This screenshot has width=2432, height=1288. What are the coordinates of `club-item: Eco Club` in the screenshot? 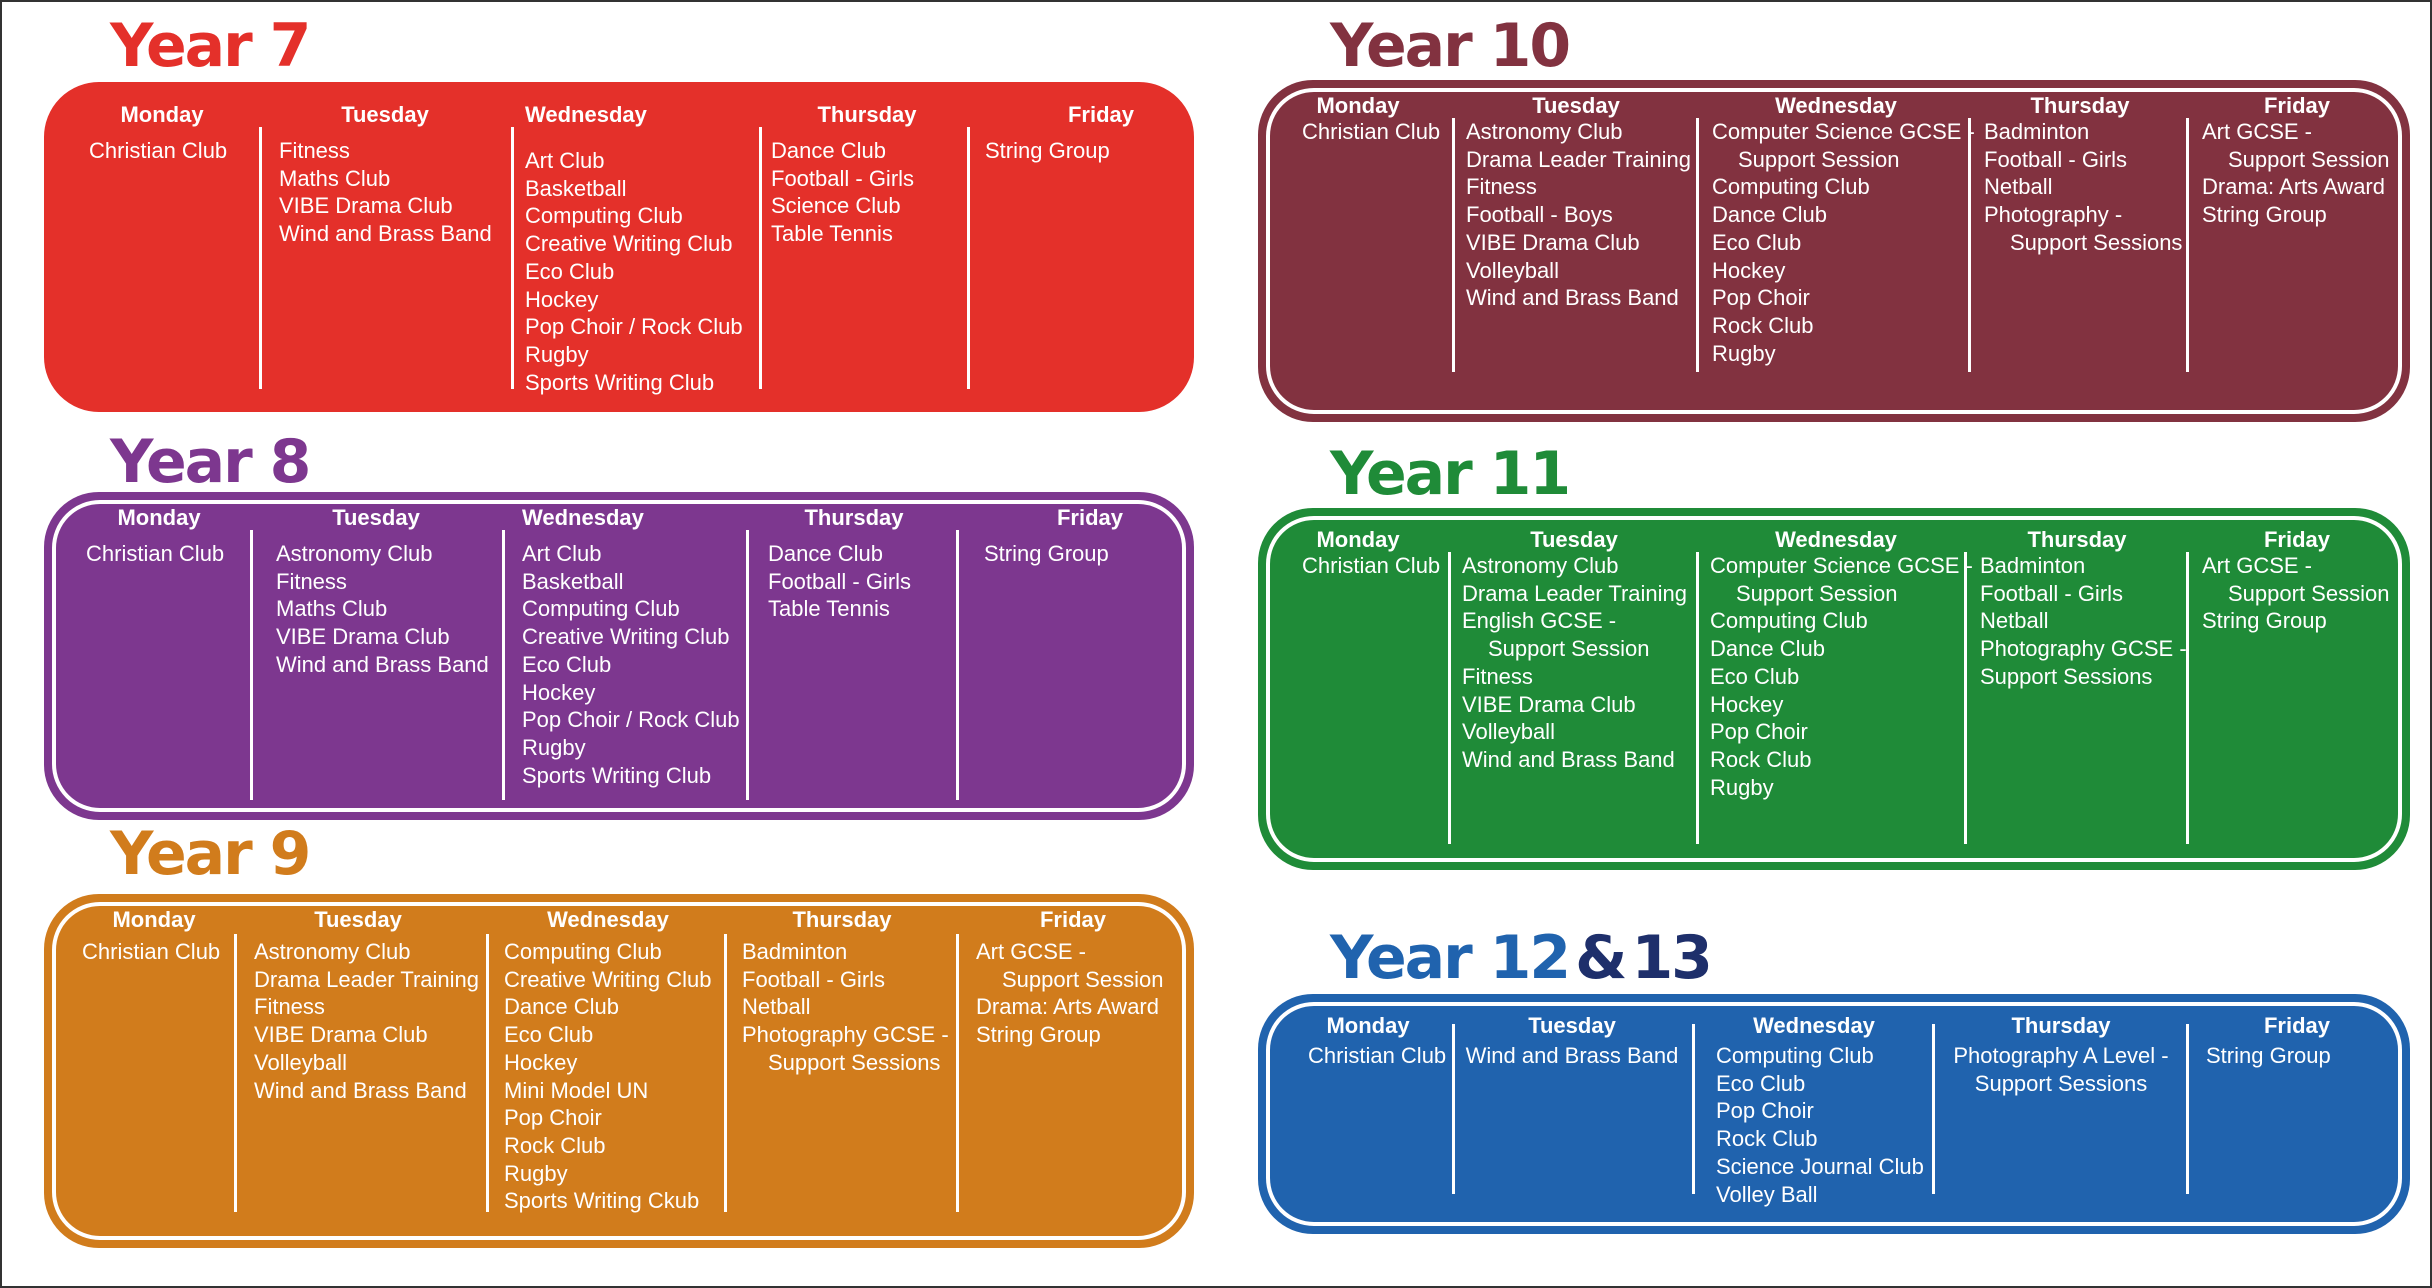 It's located at (567, 664).